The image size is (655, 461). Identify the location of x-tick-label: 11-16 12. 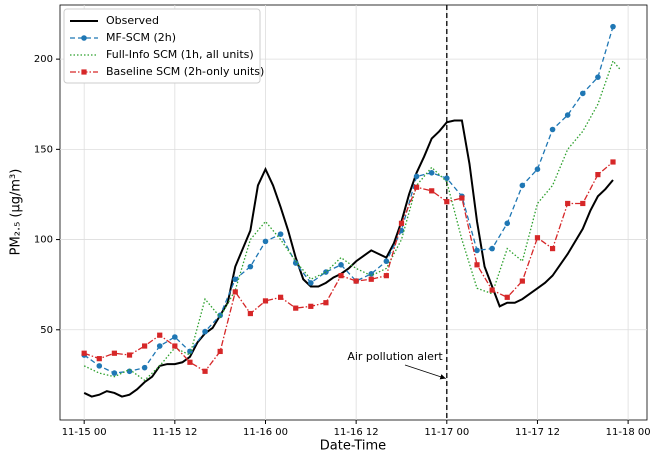
(356, 432).